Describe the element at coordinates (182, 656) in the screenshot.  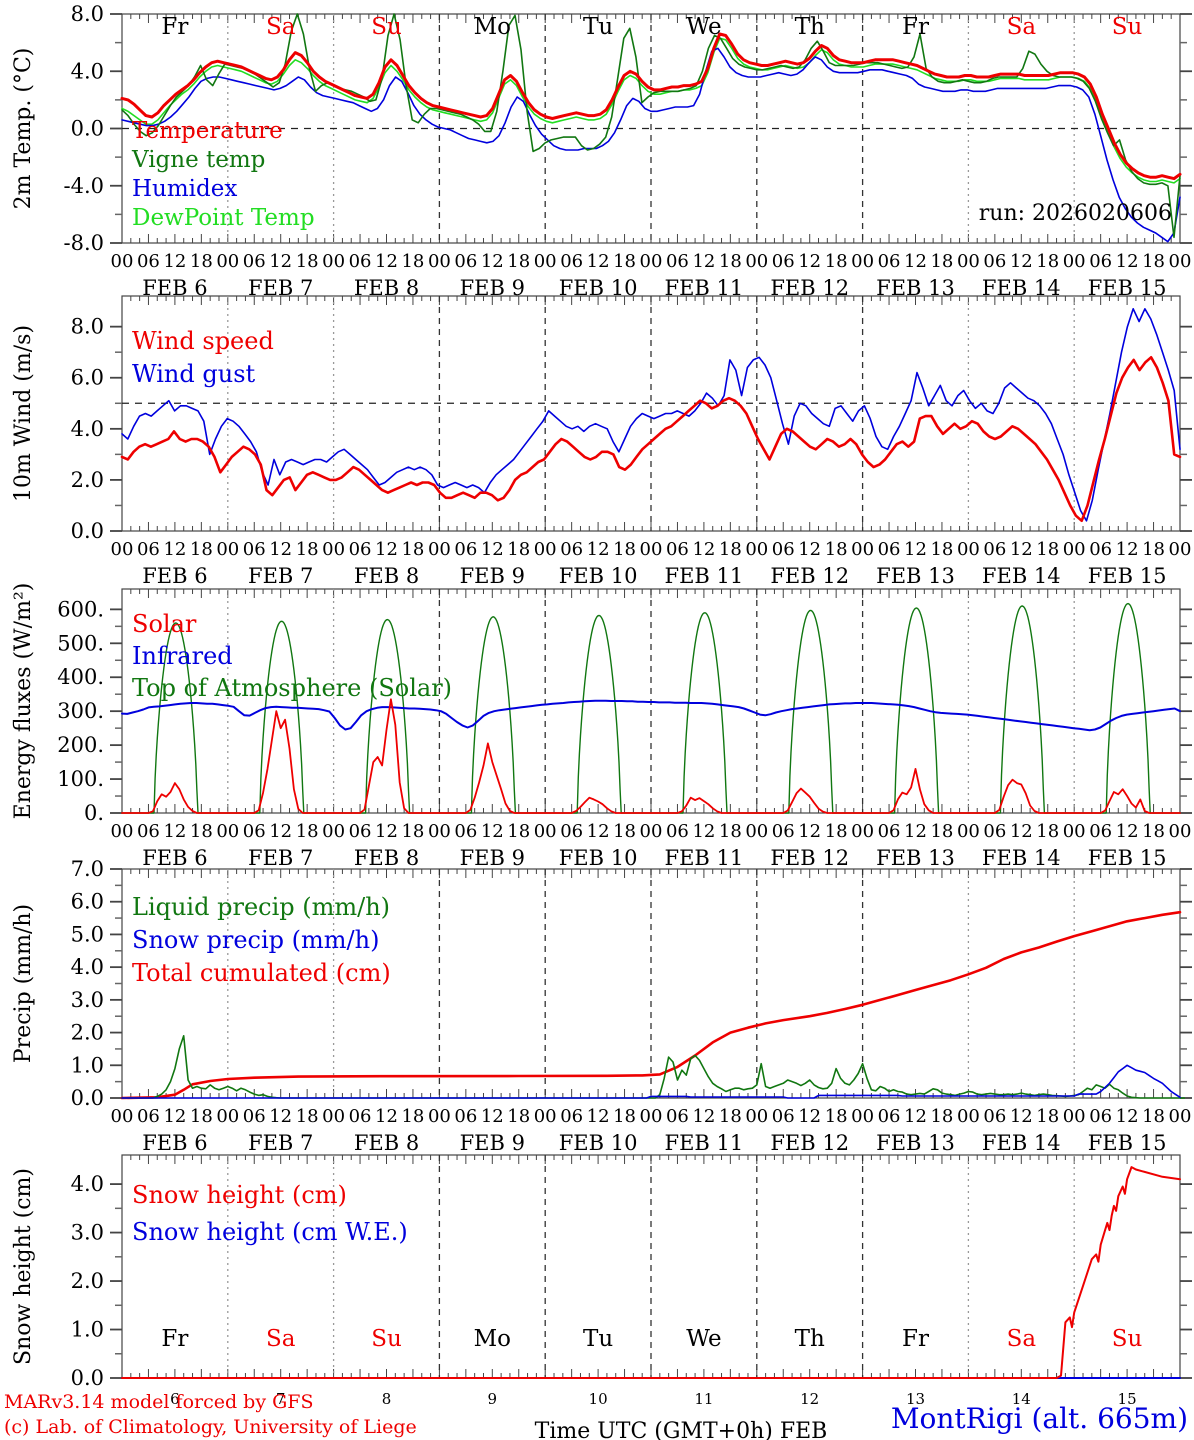
I see `legend-item-energy: Infrared` at that location.